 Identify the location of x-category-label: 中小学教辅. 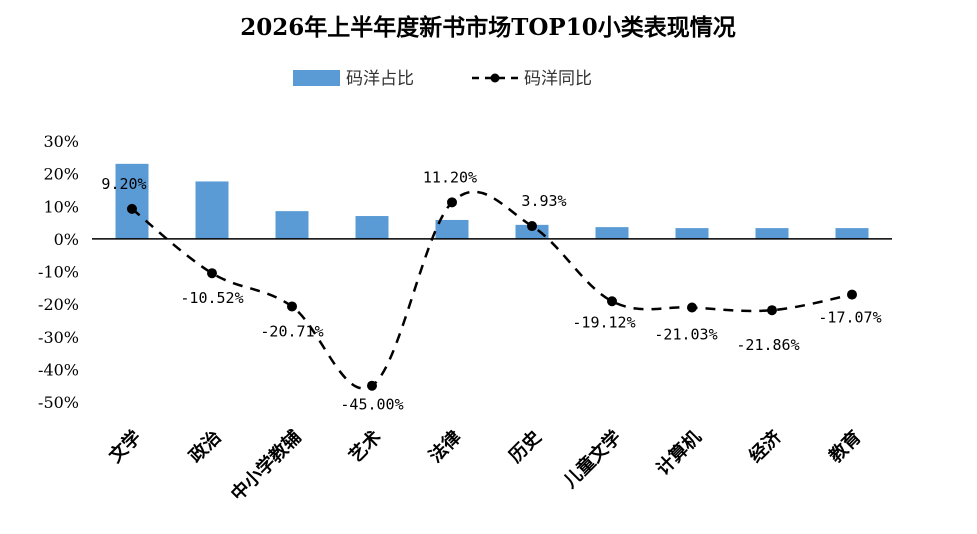
(265, 465).